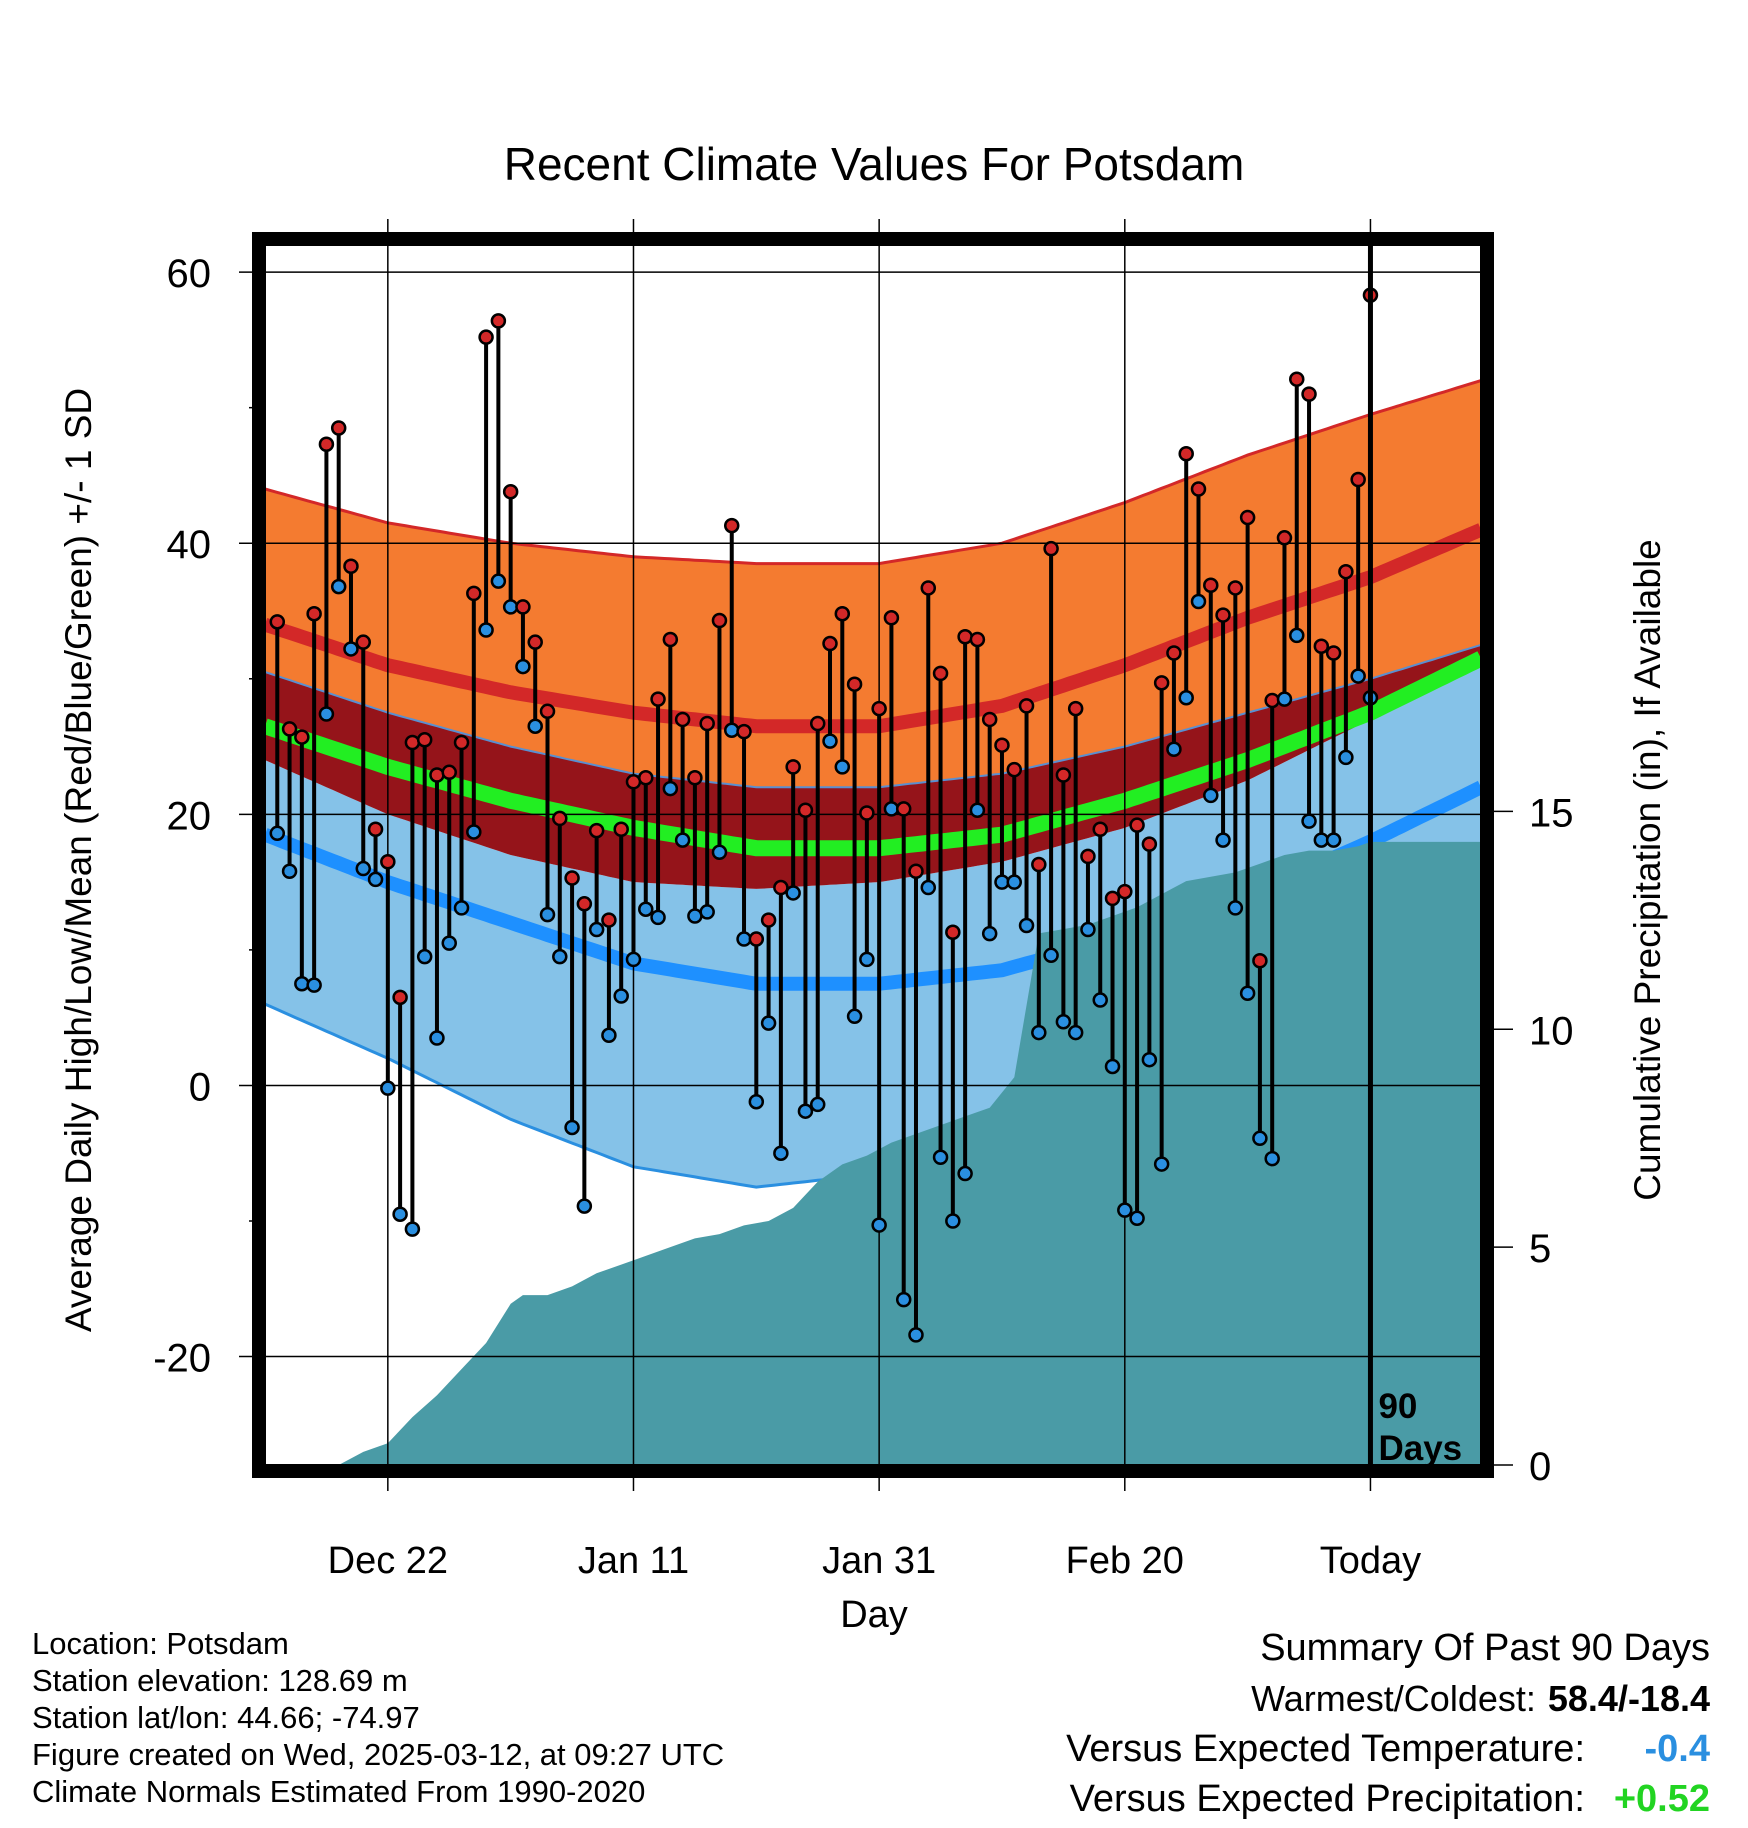  I want to click on y2-tick-label: 0, so click(1540, 1467).